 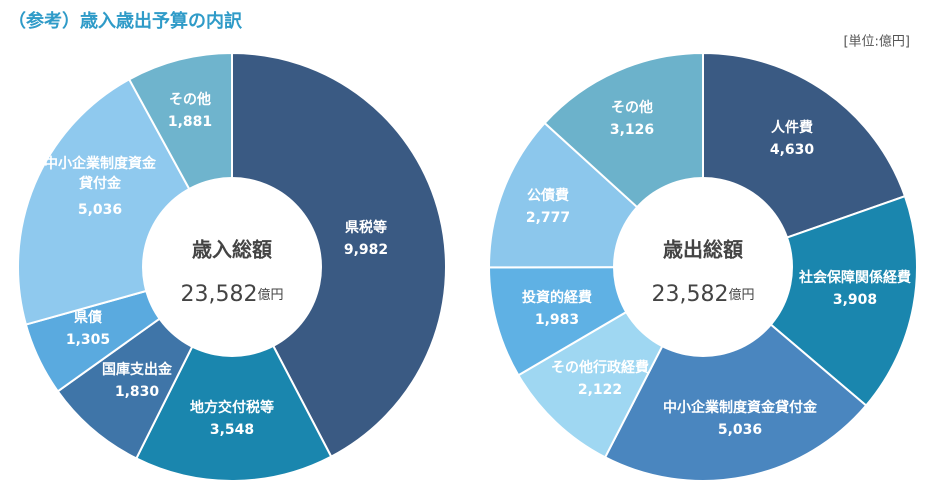 What do you see at coordinates (855, 300) in the screenshot?
I see `slice-value: 3,908` at bounding box center [855, 300].